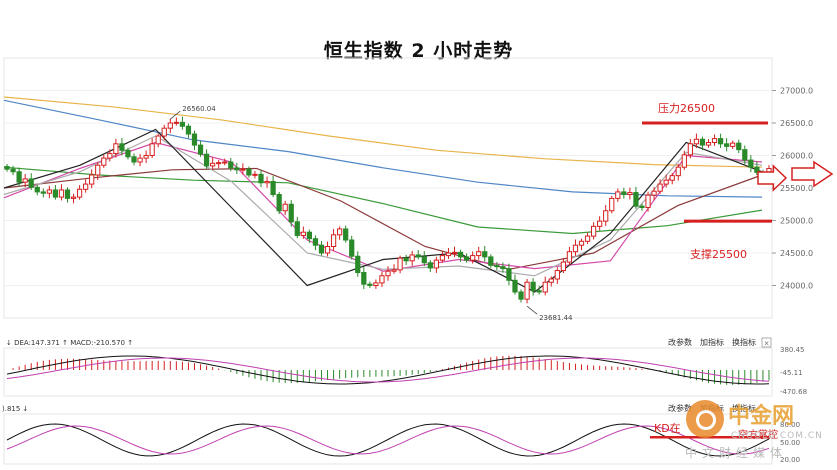 Image resolution: width=837 pixels, height=470 pixels. Describe the element at coordinates (796, 123) in the screenshot. I see `y-tick-label: 26500.0` at that location.